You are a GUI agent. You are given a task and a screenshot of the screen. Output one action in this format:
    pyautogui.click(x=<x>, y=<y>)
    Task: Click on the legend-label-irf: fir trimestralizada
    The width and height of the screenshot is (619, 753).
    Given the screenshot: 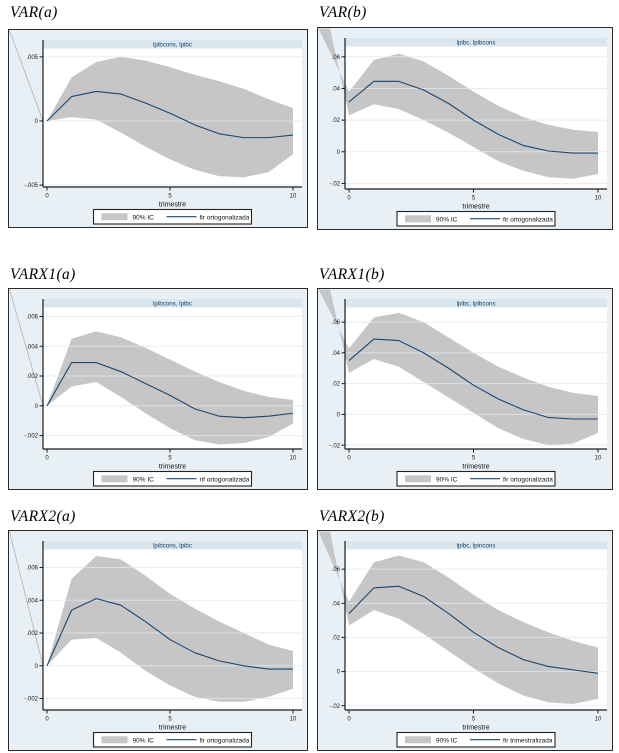 What is the action you would take?
    pyautogui.click(x=528, y=741)
    